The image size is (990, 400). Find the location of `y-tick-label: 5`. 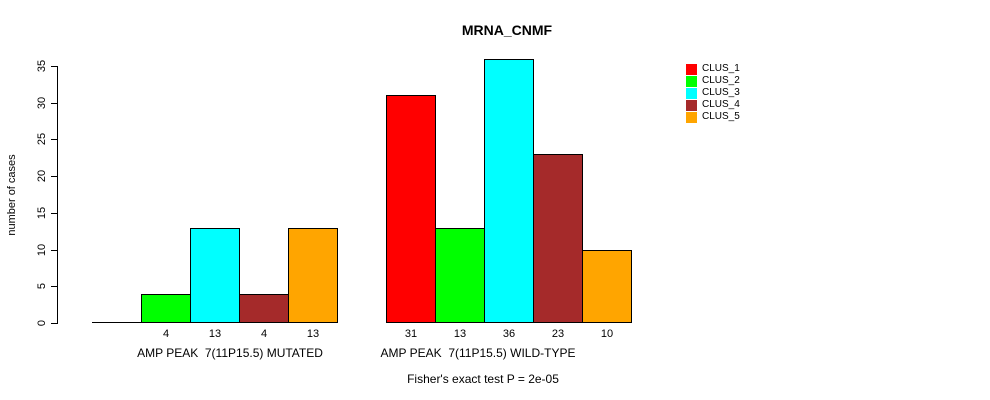

y-tick-label: 5 is located at coordinates (42, 286).